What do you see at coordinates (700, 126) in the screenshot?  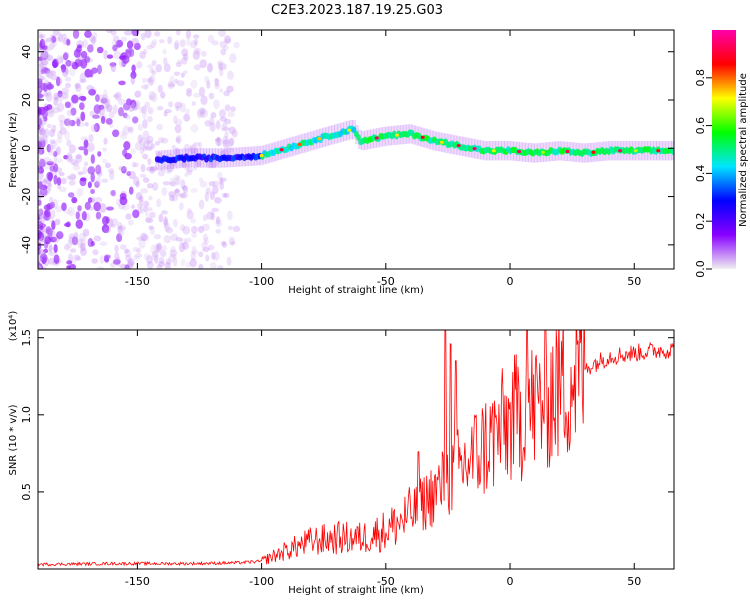 I see `colorbar-tick-label: 0.6` at bounding box center [700, 126].